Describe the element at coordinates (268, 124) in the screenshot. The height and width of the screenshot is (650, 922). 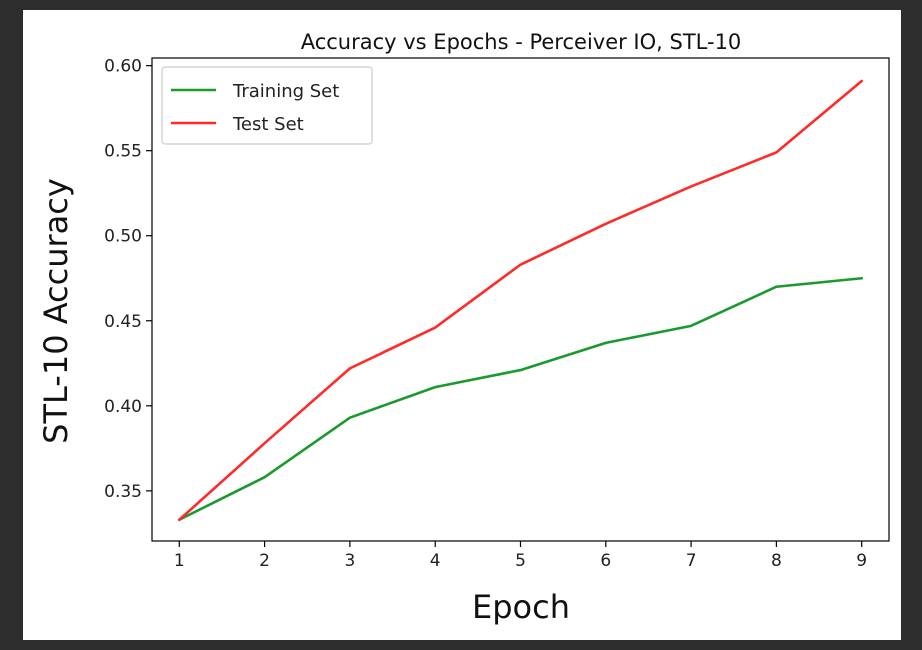
I see `legend-label-1: Test Set` at that location.